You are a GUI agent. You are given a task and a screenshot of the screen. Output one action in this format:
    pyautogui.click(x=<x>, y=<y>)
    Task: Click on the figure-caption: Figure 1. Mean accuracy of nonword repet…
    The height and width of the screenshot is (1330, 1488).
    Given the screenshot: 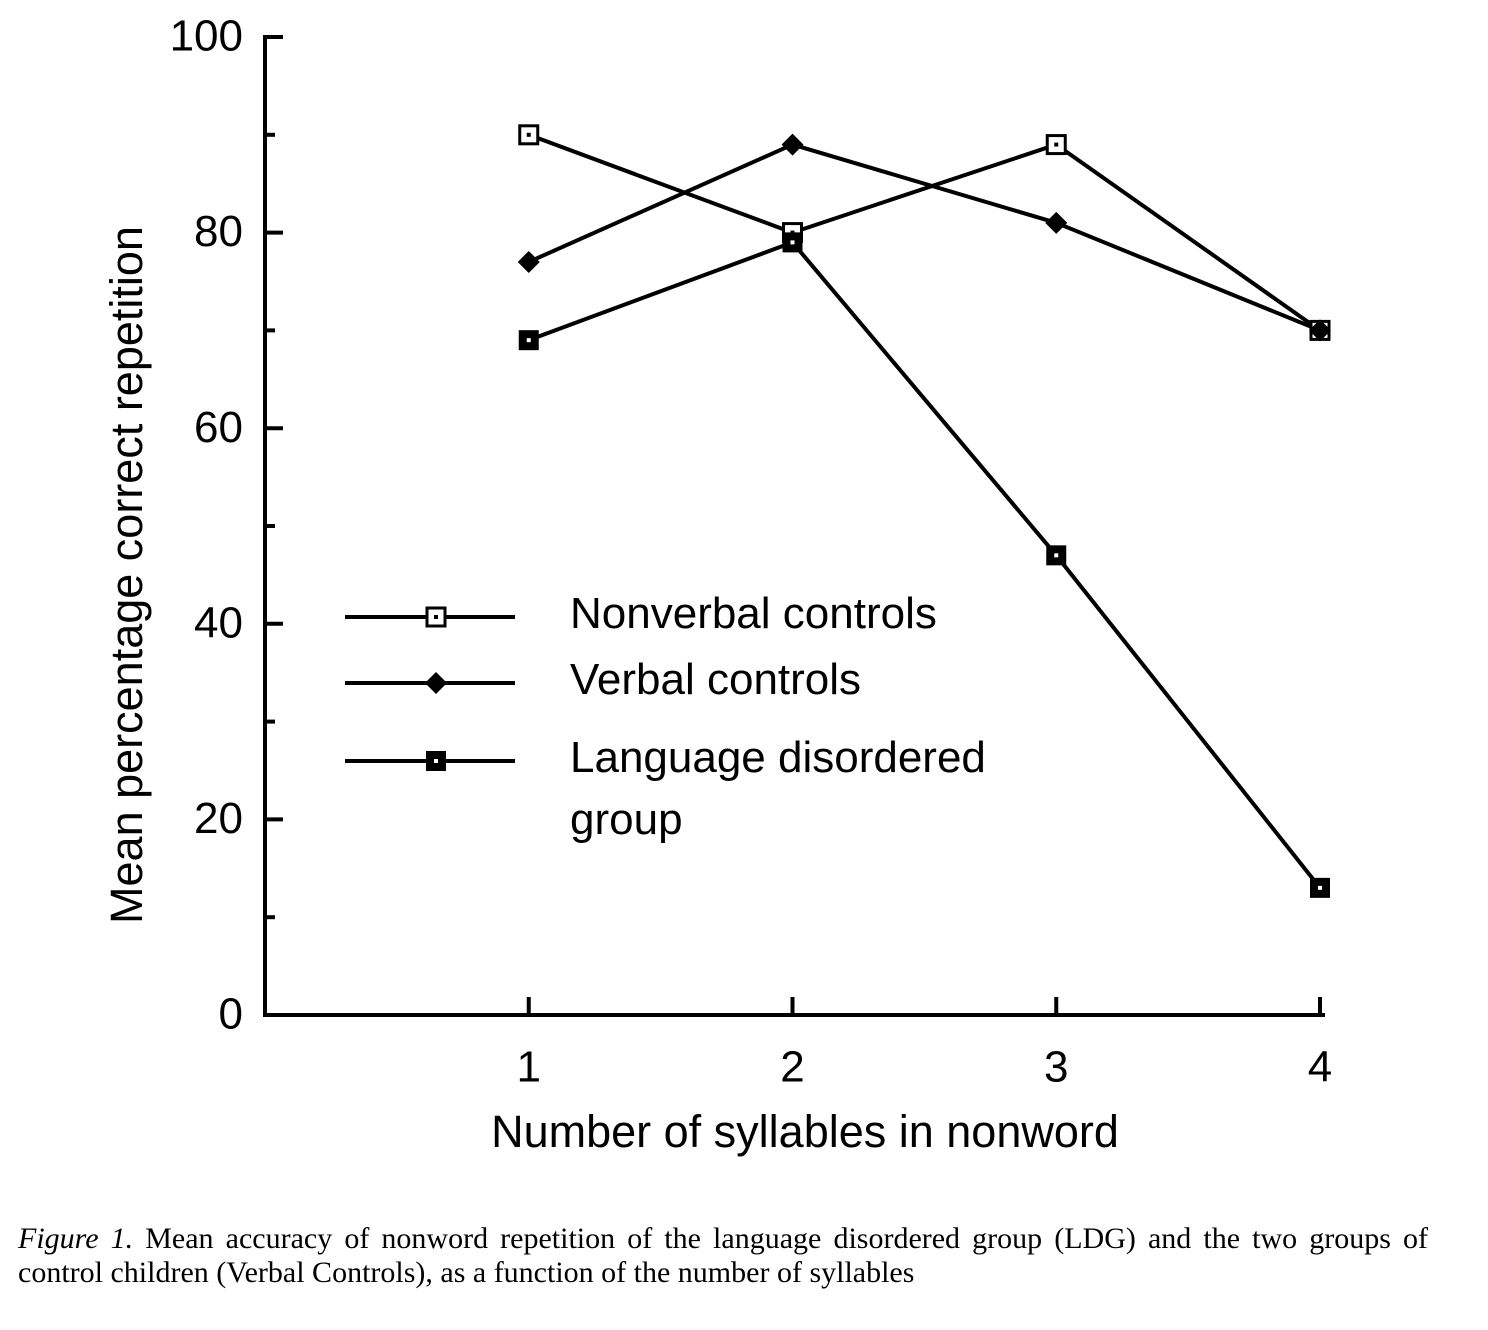 What is the action you would take?
    pyautogui.click(x=723, y=1256)
    